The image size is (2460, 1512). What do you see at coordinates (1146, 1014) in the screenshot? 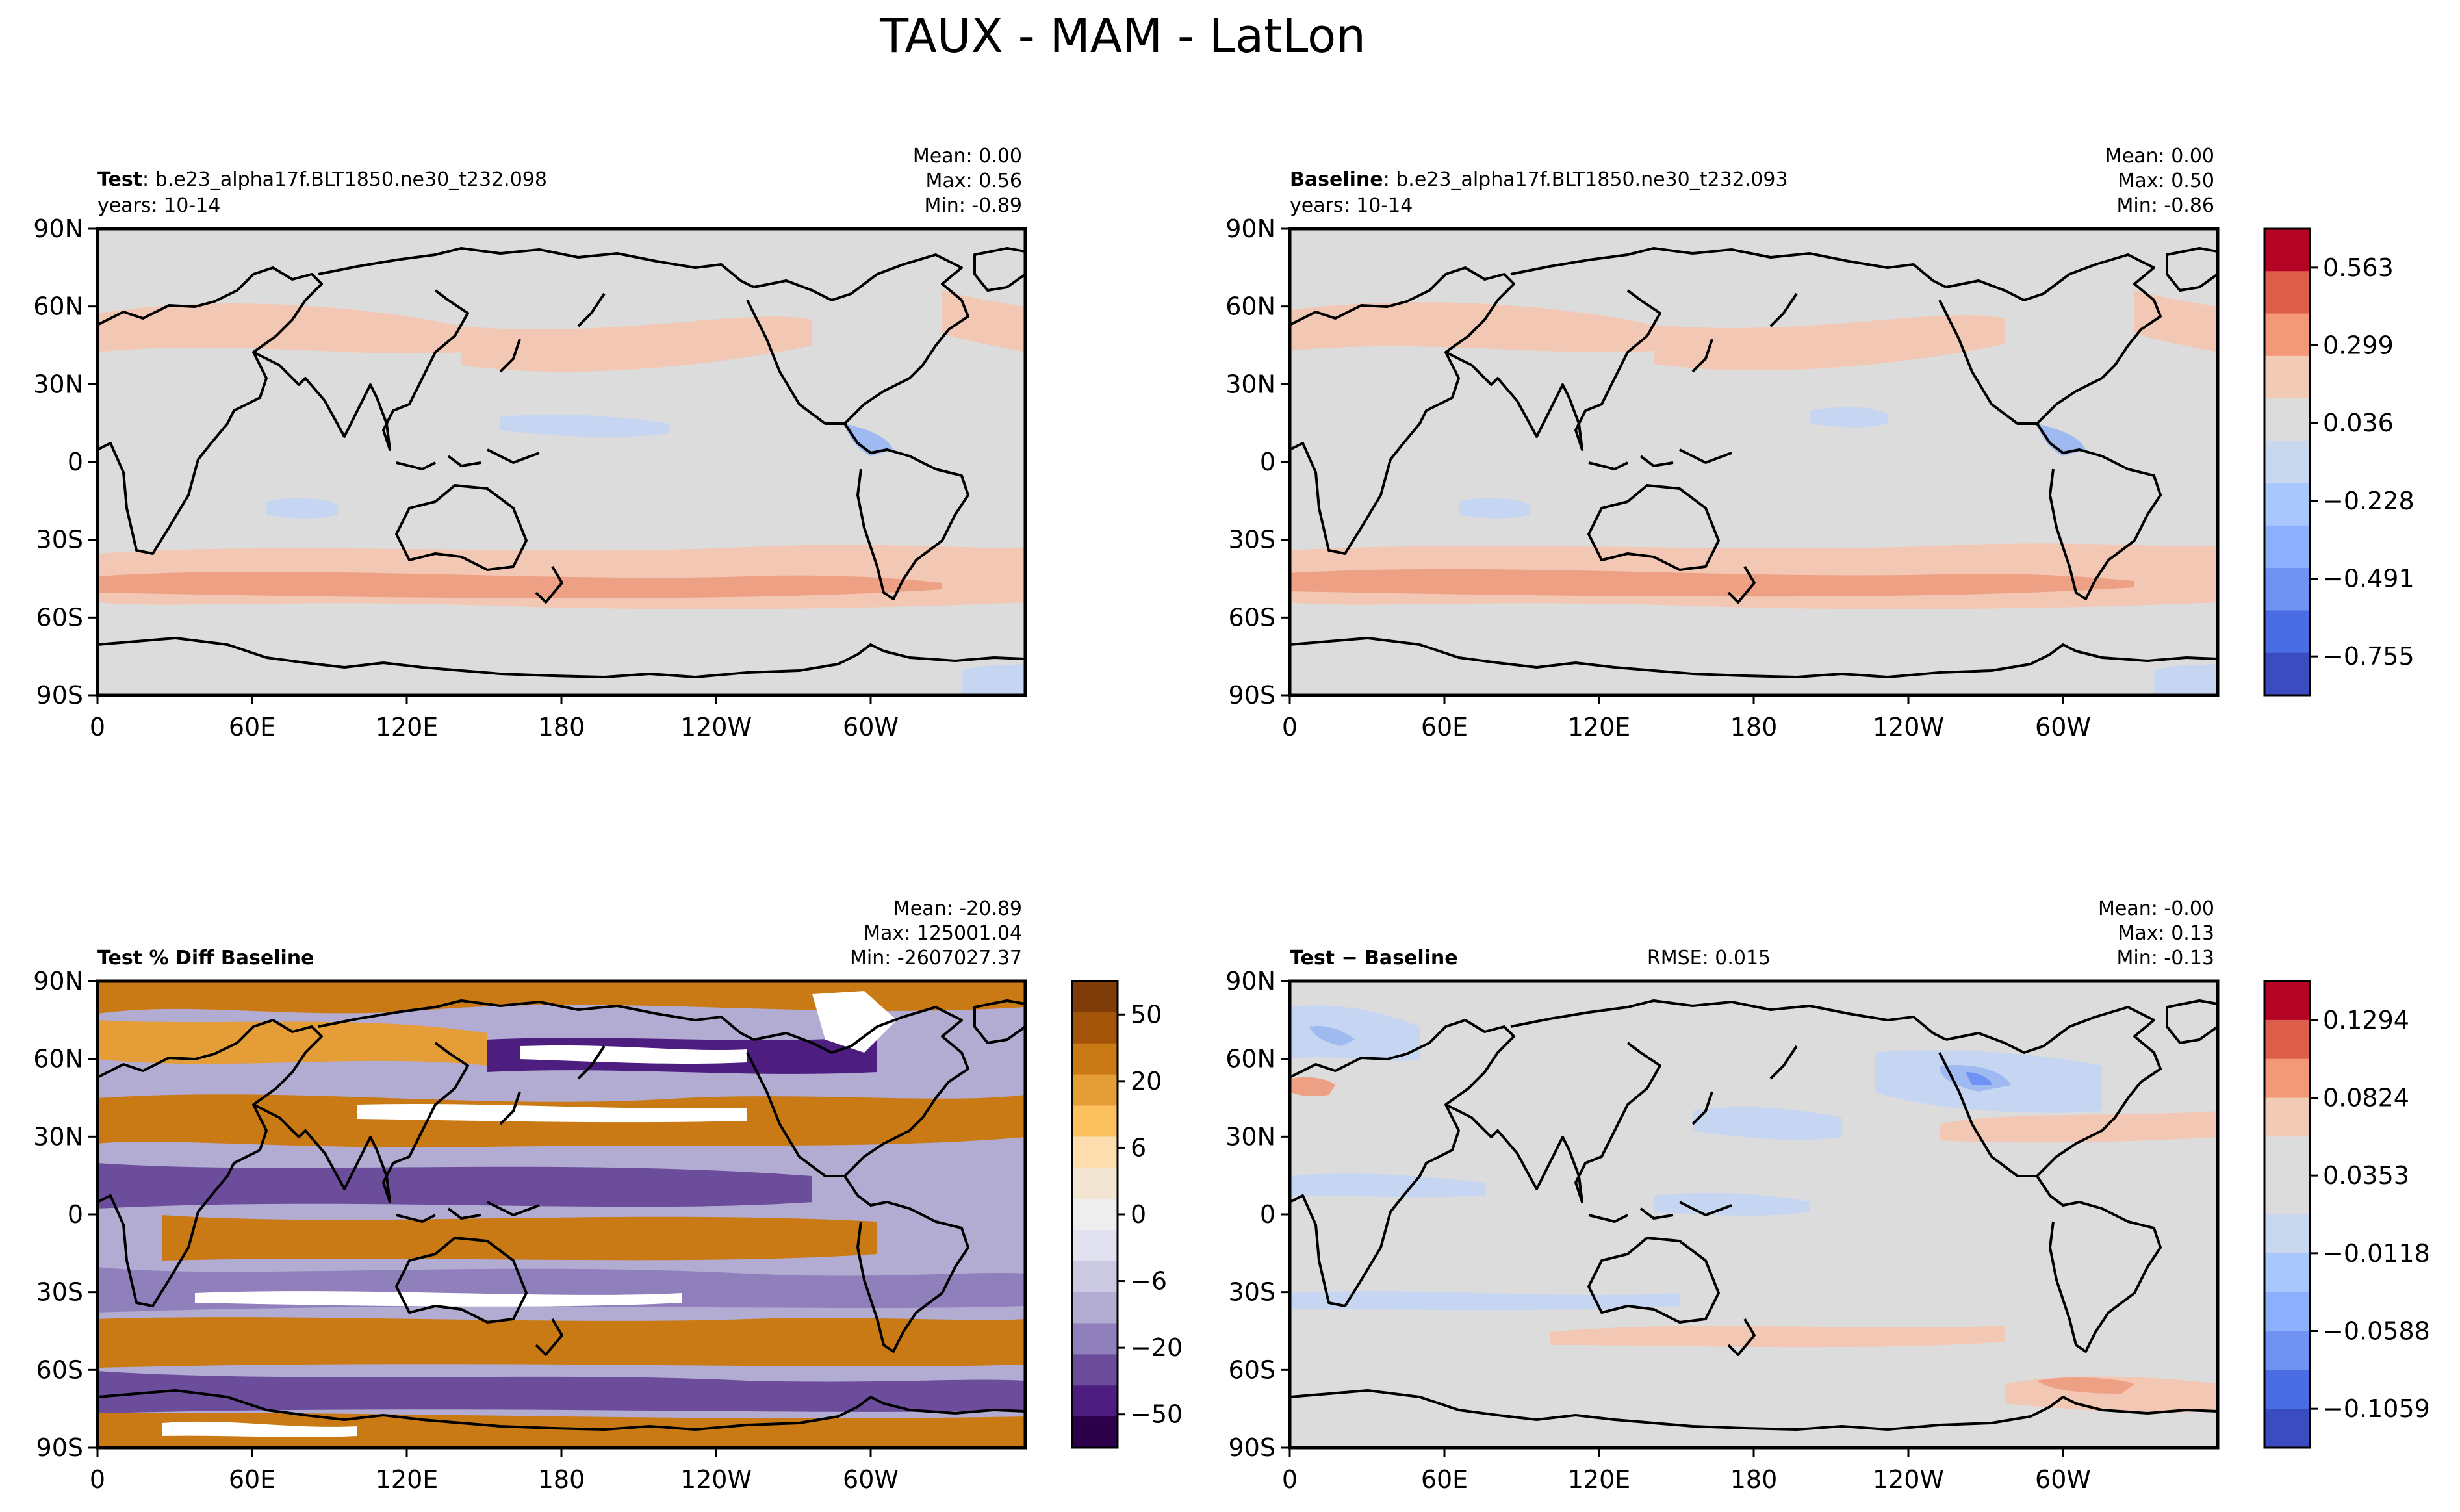
I see `colorbar-tick-label: 50` at bounding box center [1146, 1014].